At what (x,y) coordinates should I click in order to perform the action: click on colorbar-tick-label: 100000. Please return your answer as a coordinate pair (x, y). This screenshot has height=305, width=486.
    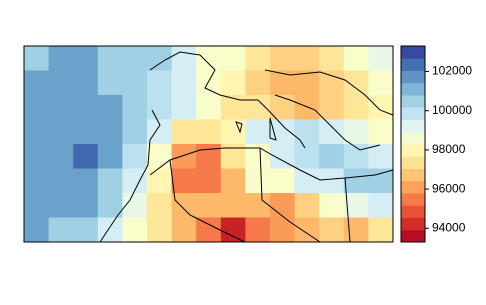
    Looking at the image, I should click on (452, 110).